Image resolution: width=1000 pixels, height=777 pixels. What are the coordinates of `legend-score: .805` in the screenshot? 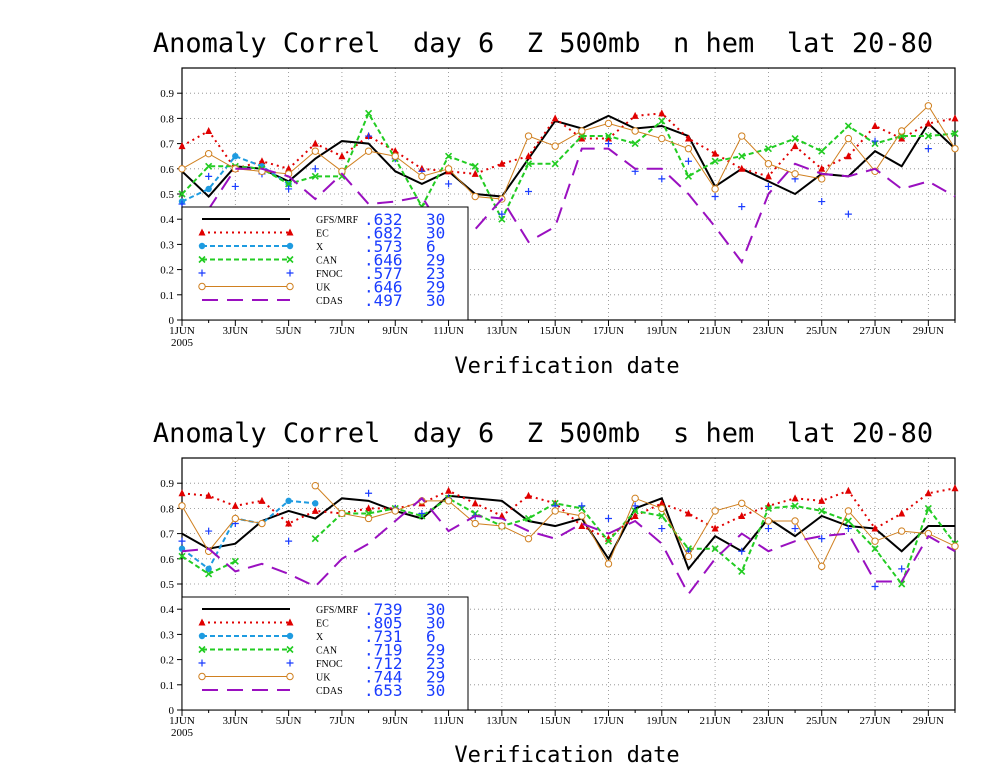 It's located at (383, 623).